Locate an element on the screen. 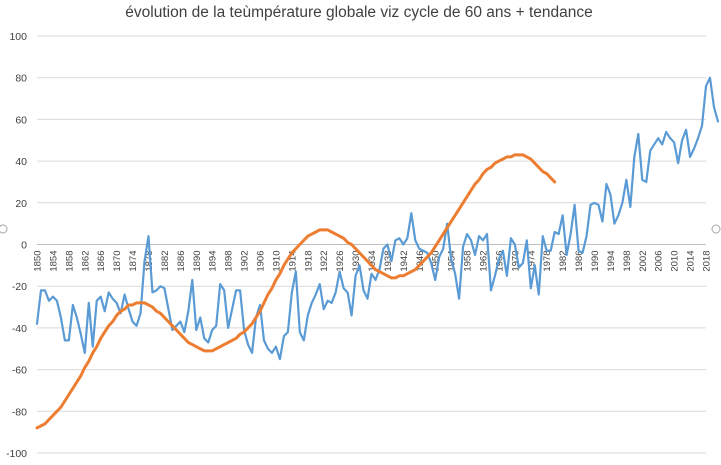 This screenshot has width=721, height=465. y-tick-label: -20 is located at coordinates (19, 287).